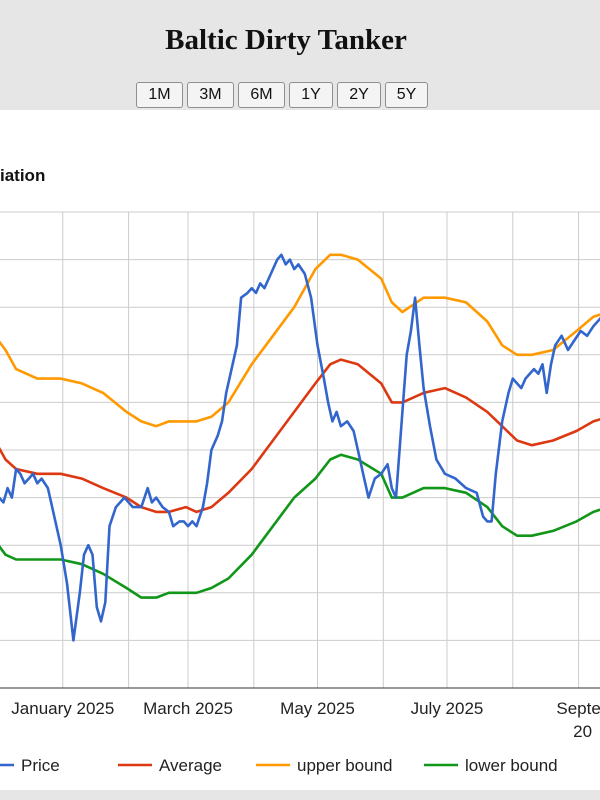 Image resolution: width=600 pixels, height=800 pixels. I want to click on x-tick-label: Septe, so click(578, 708).